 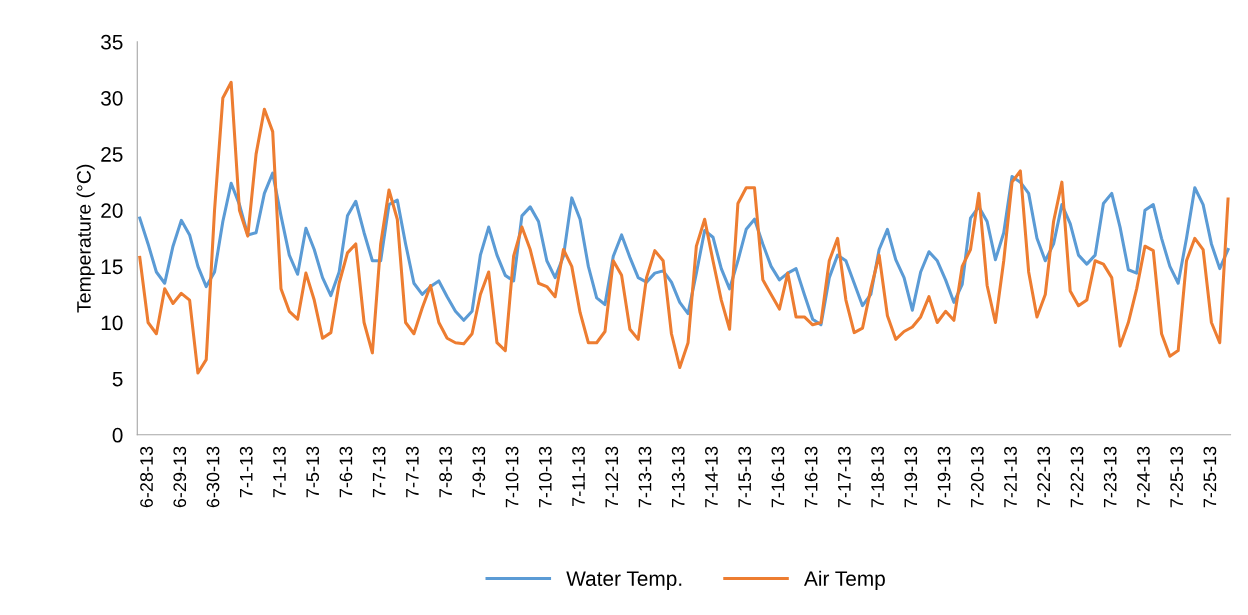 I want to click on y-tick-label: 35, so click(x=112, y=42).